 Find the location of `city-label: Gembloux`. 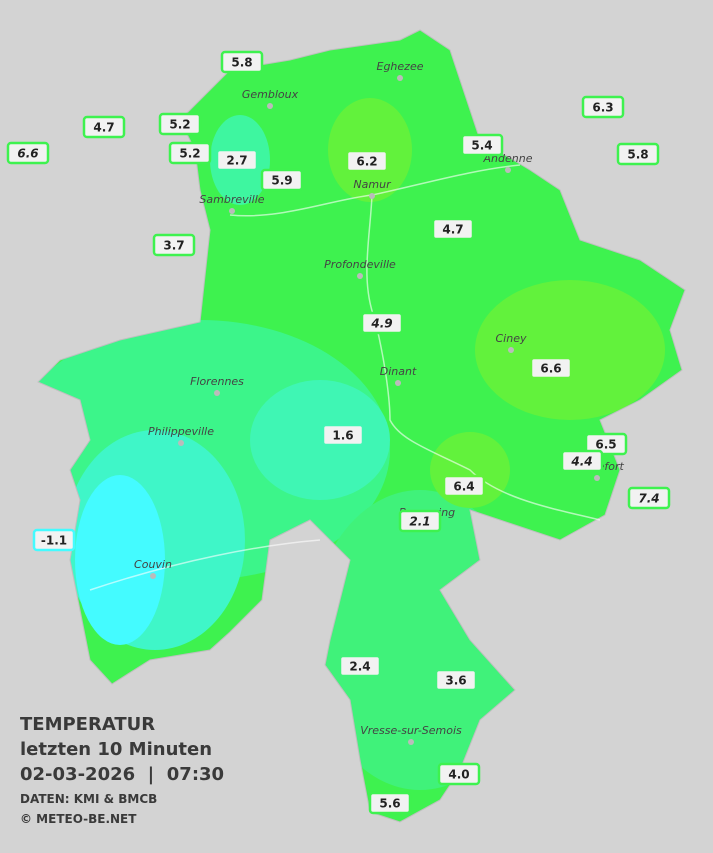

city-label: Gembloux is located at coordinates (270, 94).